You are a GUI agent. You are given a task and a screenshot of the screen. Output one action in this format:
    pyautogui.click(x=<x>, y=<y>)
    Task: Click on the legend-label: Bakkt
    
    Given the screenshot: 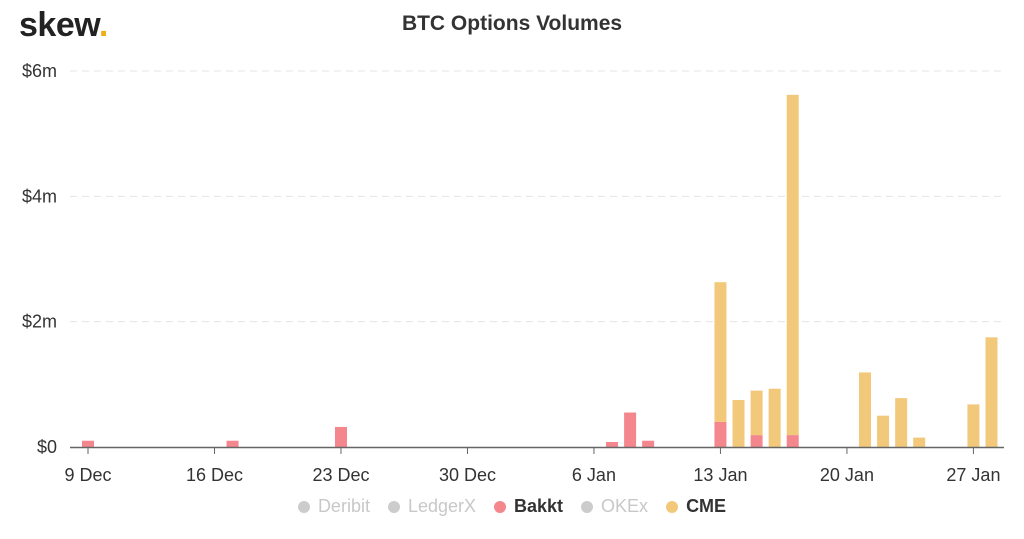 What is the action you would take?
    pyautogui.click(x=539, y=506)
    